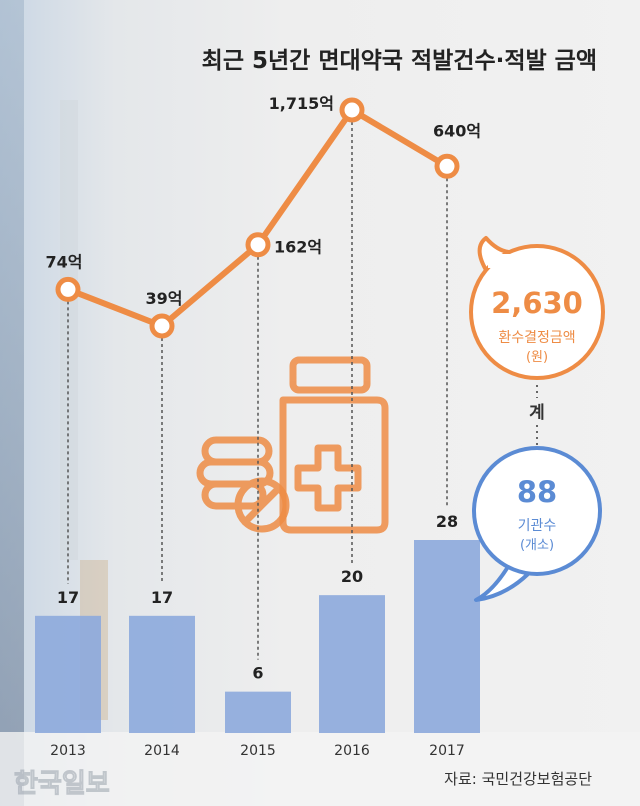 This screenshot has height=806, width=640. I want to click on amount-bubble: 2,630 환수결정금액 (원), so click(537, 308).